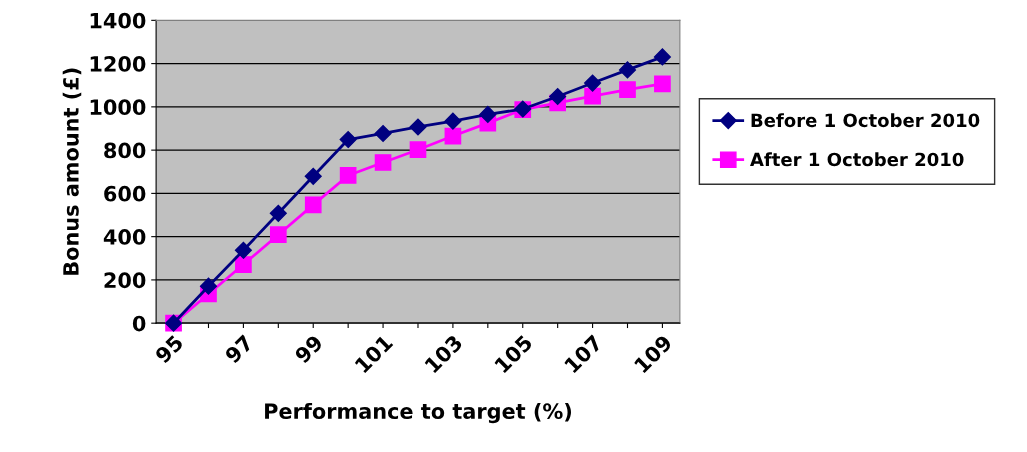 This screenshot has width=1027, height=452. What do you see at coordinates (238, 349) in the screenshot?
I see `x-tick-label: 97` at bounding box center [238, 349].